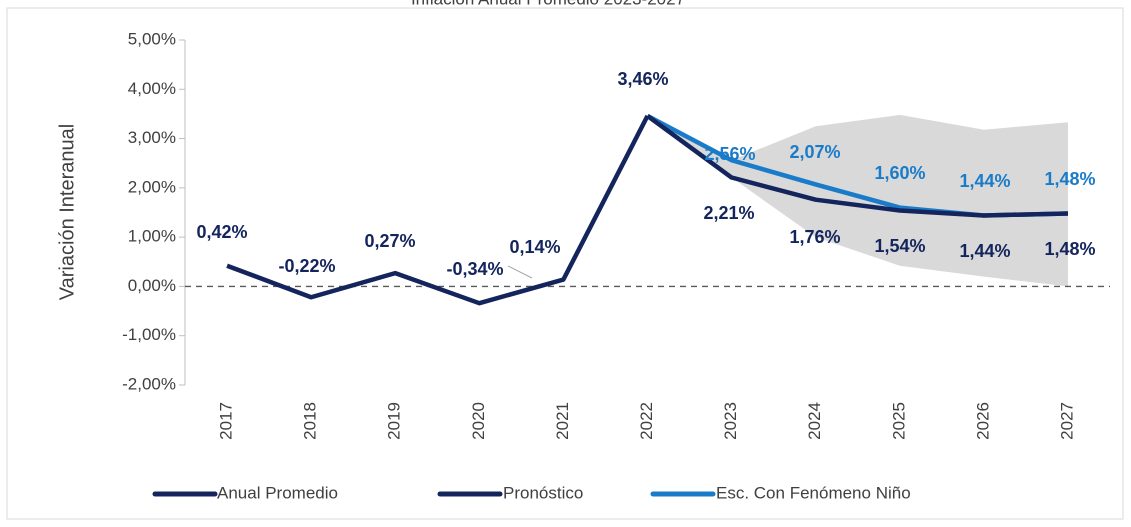  Describe the element at coordinates (730, 421) in the screenshot. I see `x-tick-label: 2023` at that location.